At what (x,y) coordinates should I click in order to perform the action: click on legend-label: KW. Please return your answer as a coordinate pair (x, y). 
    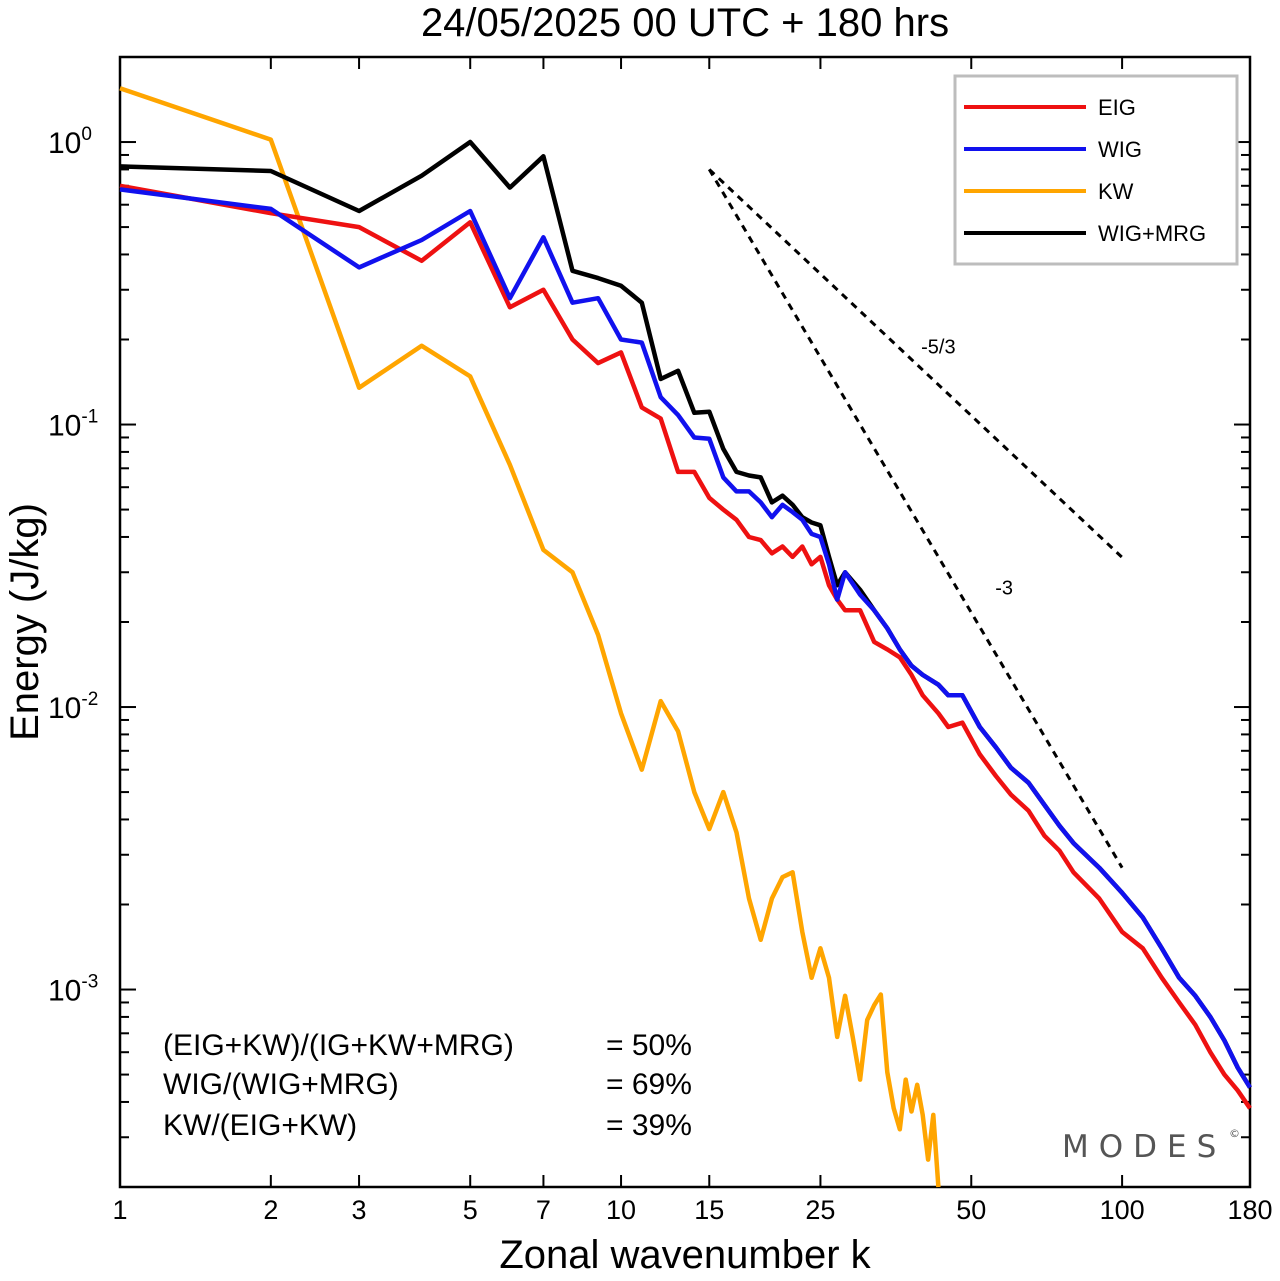
    Looking at the image, I should click on (1116, 191).